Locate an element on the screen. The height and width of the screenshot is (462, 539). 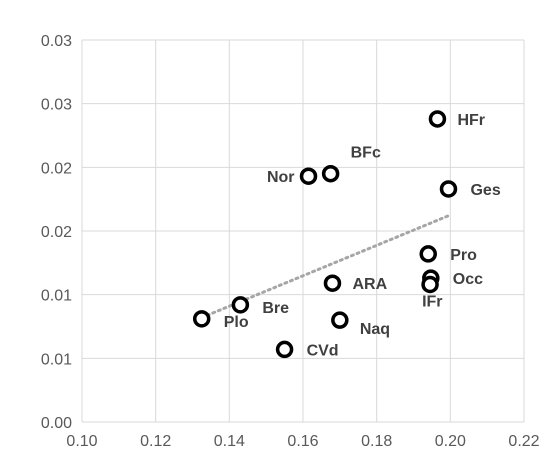
point-label-cvd: CVd is located at coordinates (323, 350).